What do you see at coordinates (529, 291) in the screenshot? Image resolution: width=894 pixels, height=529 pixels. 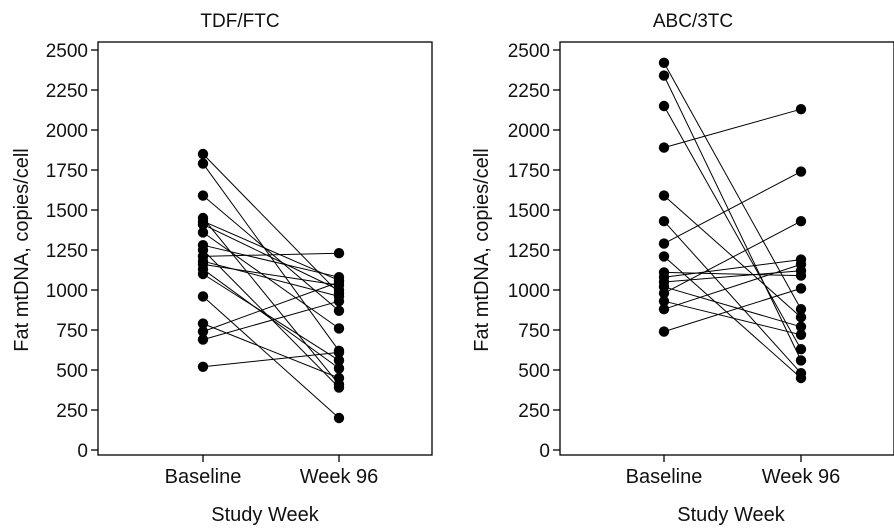 I see `y-tick-label: 1000` at bounding box center [529, 291].